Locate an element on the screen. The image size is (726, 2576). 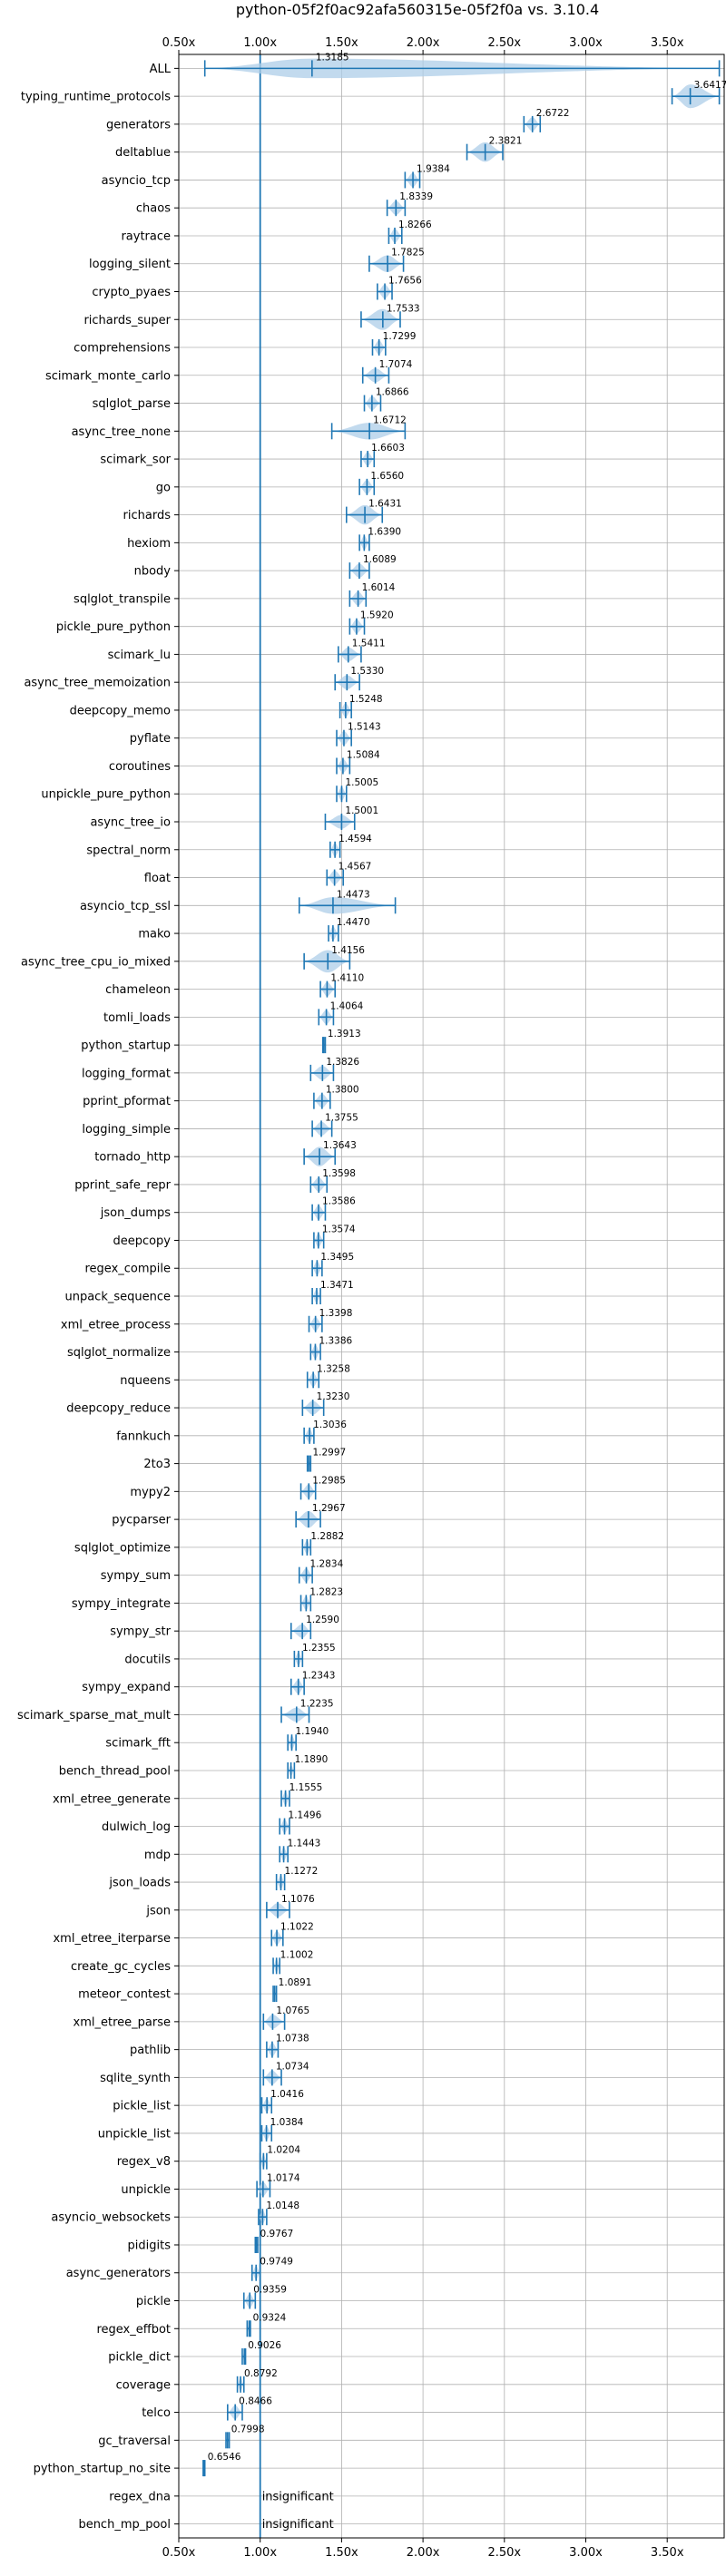
value-label: 1.6014 is located at coordinates (379, 587).